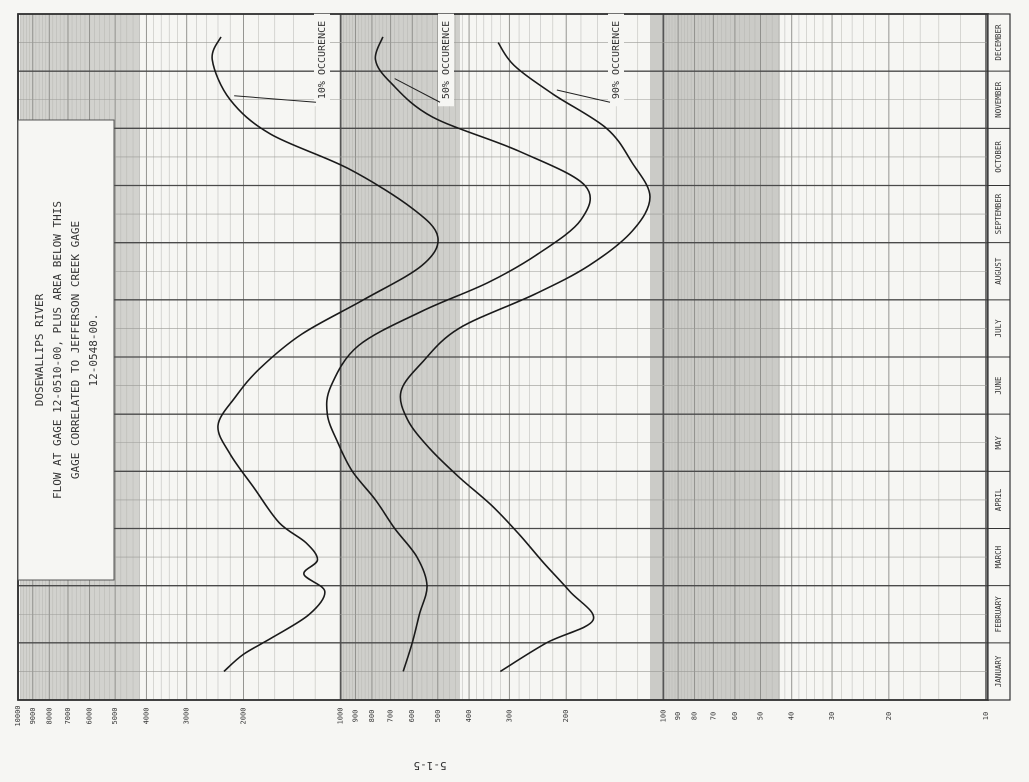 This screenshot has height=782, width=1029. Describe the element at coordinates (832, 716) in the screenshot. I see `flow-tick-label: 30` at that location.